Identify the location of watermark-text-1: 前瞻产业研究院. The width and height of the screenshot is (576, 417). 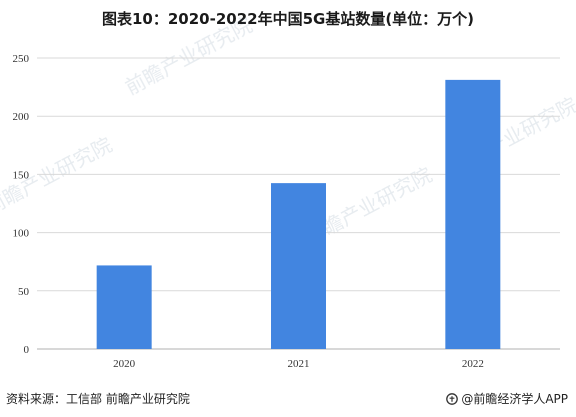
(188, 55).